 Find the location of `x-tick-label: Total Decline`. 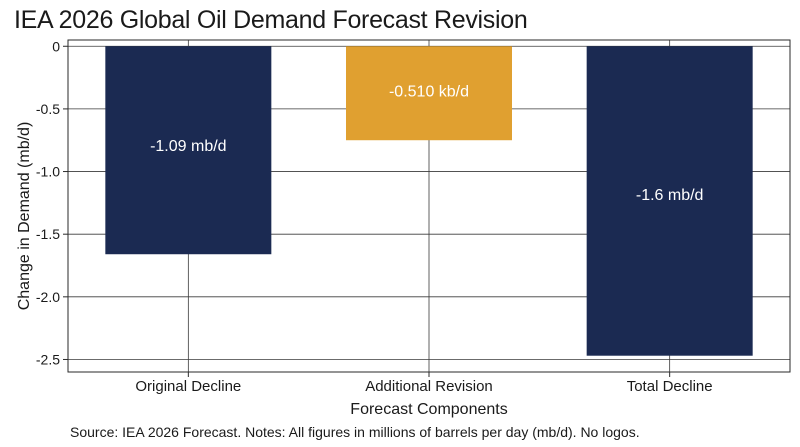

x-tick-label: Total Decline is located at coordinates (670, 386).